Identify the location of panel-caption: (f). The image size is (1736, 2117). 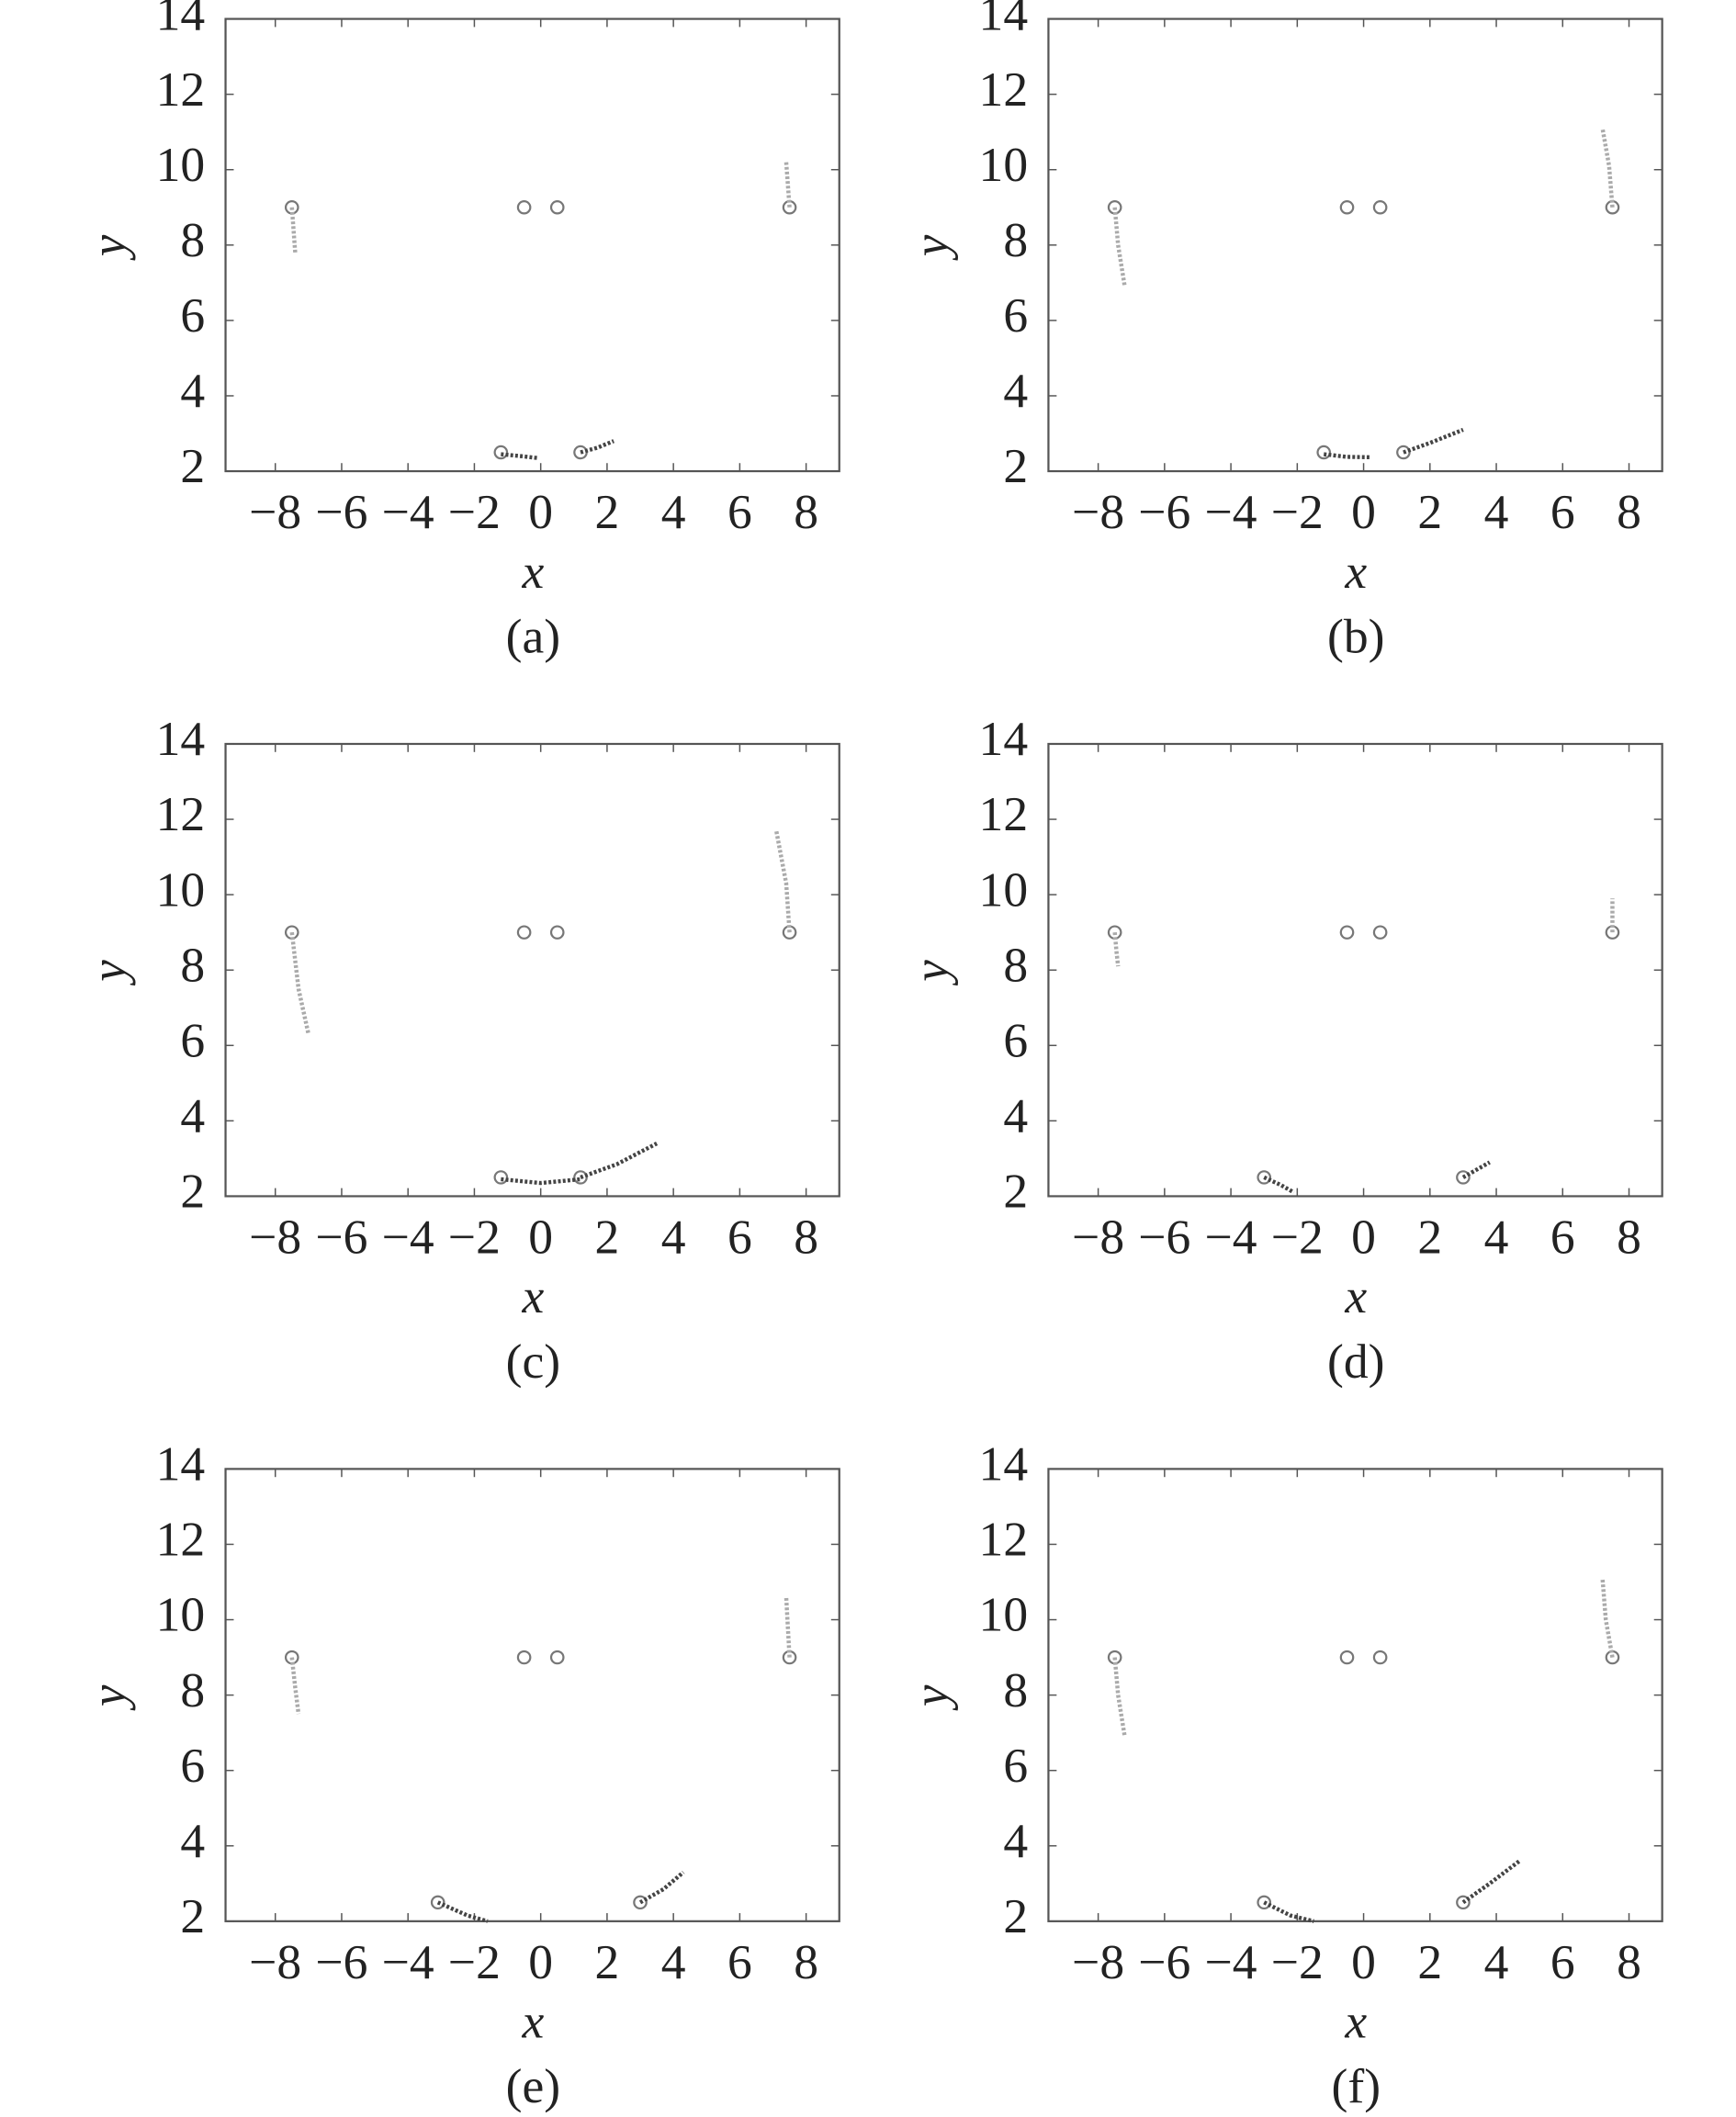
(1356, 2087).